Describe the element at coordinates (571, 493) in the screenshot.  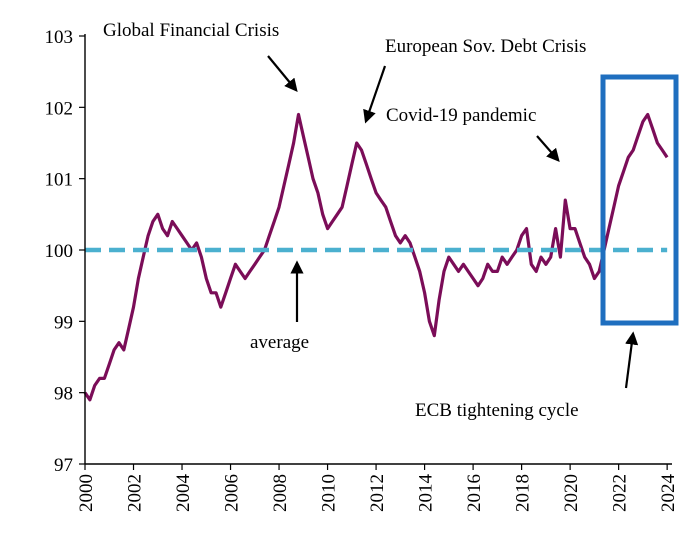
I see `x-tick-label: 2020` at that location.